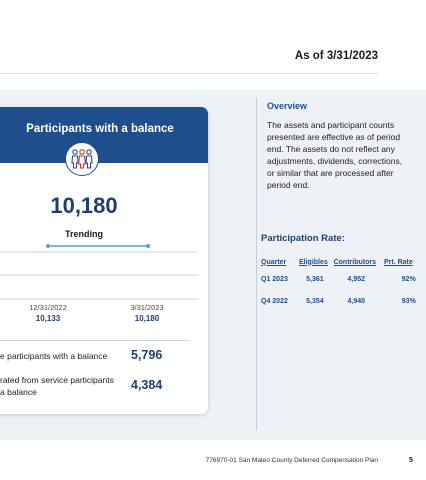  I want to click on card-title: Participants with a balance, so click(100, 129).